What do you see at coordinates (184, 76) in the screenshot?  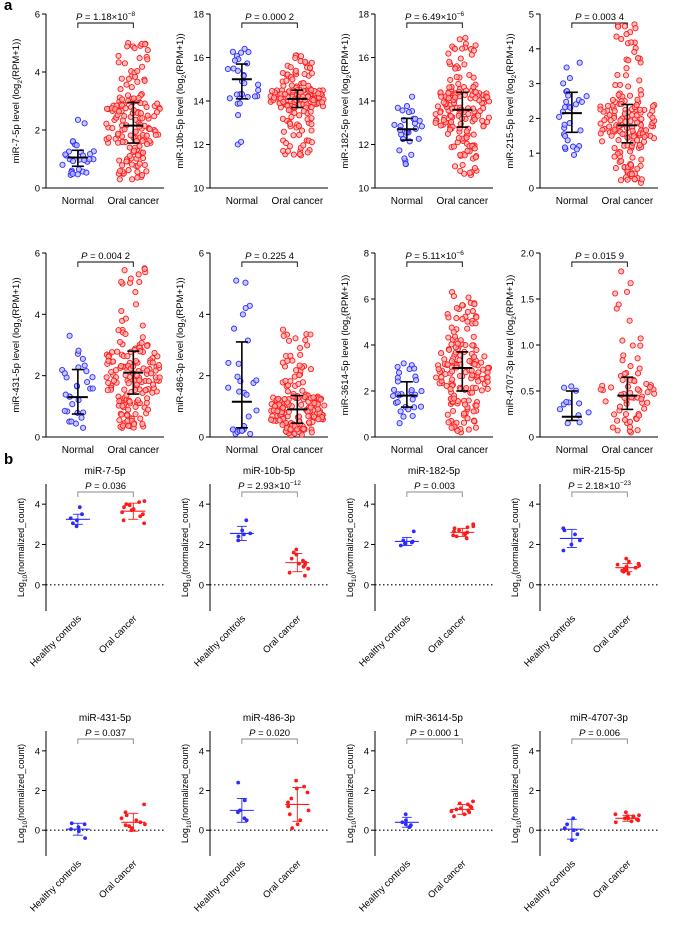 I see `y-axis-label-sub: 2` at bounding box center [184, 76].